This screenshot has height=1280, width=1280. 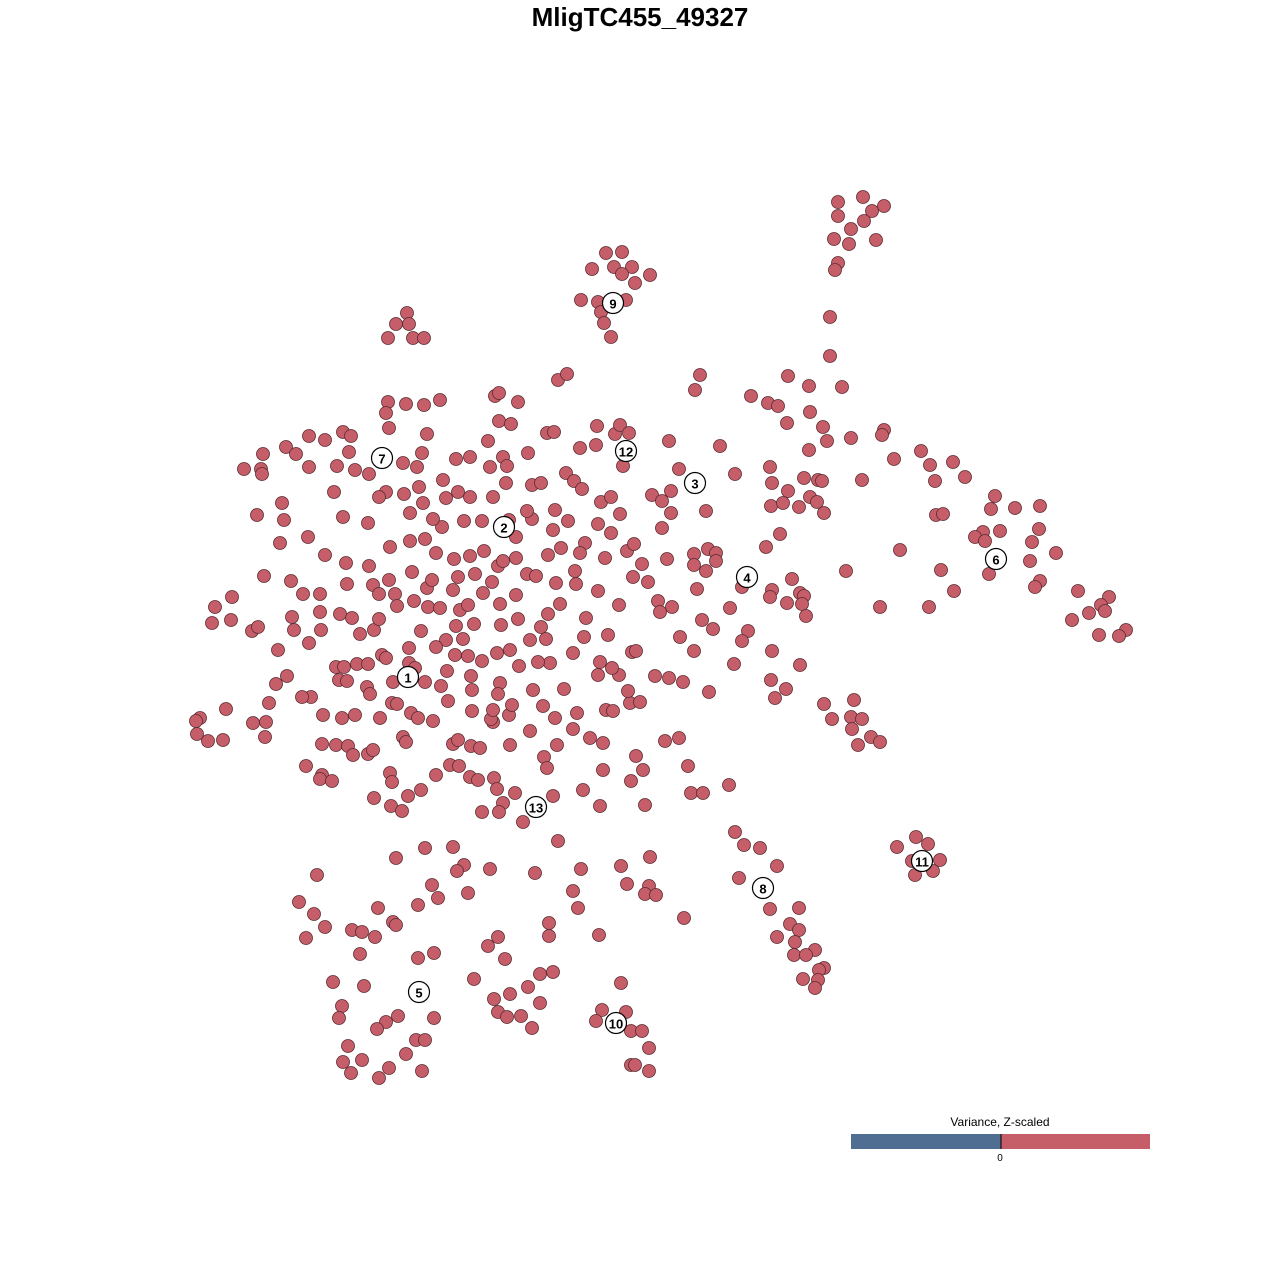 I want to click on cluster-label-7: 7, so click(x=382, y=458).